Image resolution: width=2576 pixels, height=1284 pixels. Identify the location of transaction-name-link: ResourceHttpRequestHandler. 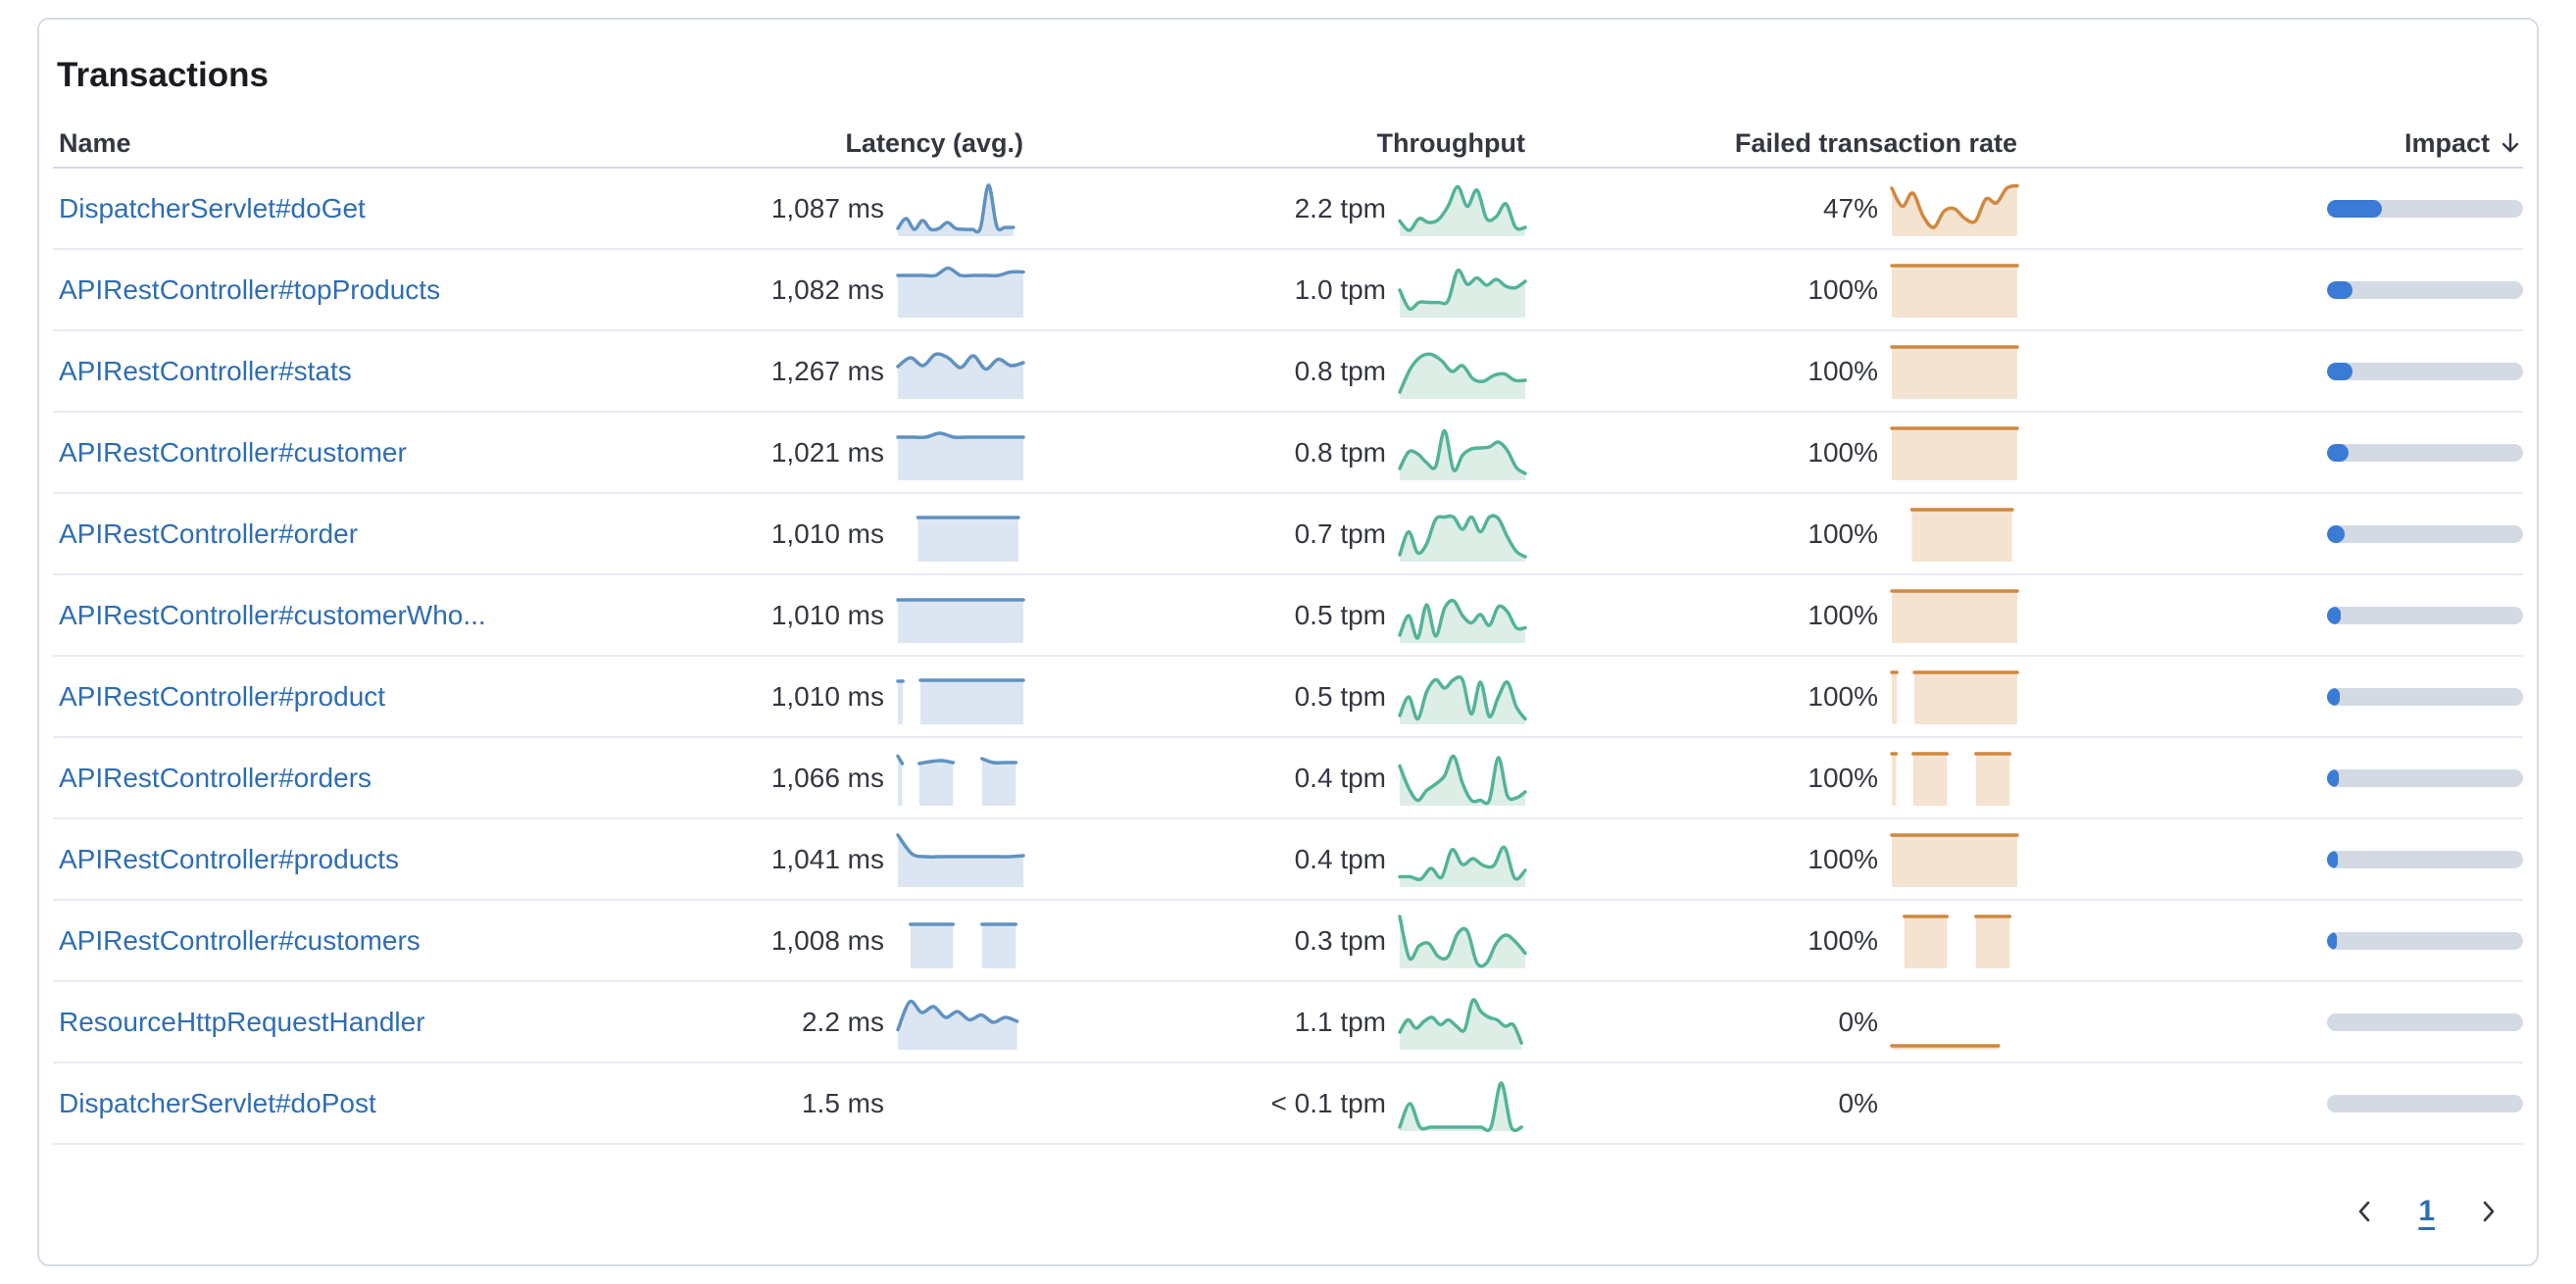
(242, 1021).